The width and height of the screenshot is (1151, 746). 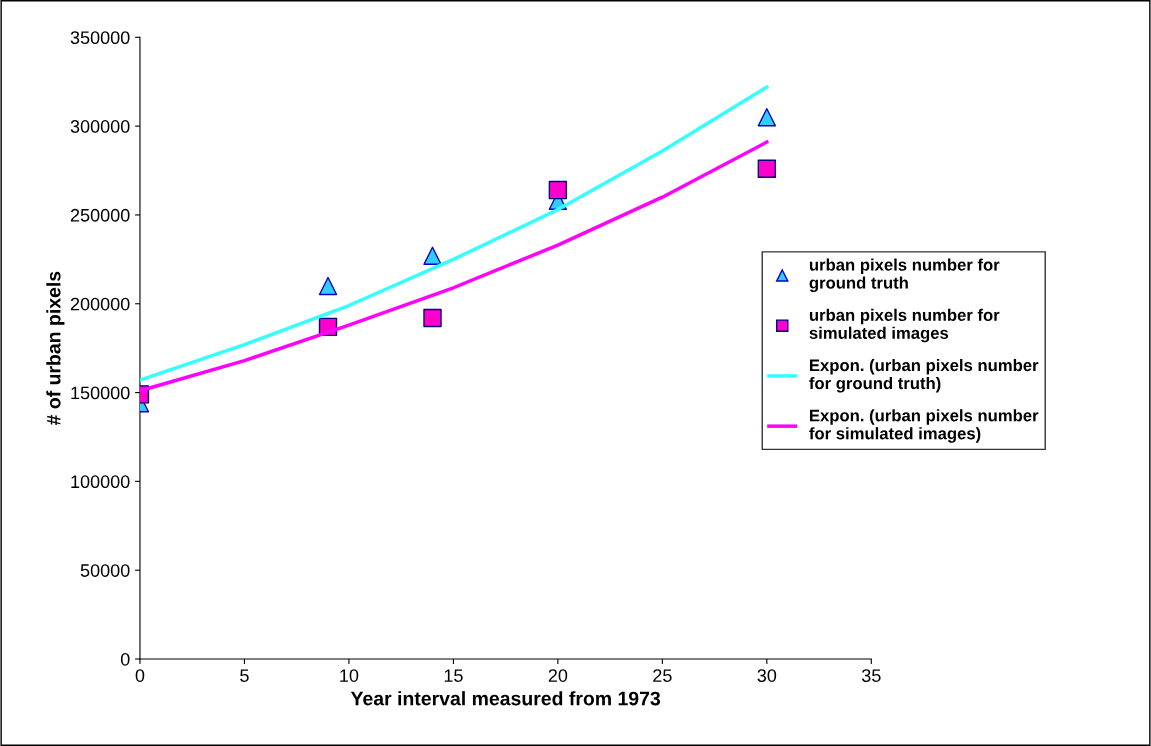 What do you see at coordinates (100, 393) in the screenshot?
I see `y-tick-label: 150000` at bounding box center [100, 393].